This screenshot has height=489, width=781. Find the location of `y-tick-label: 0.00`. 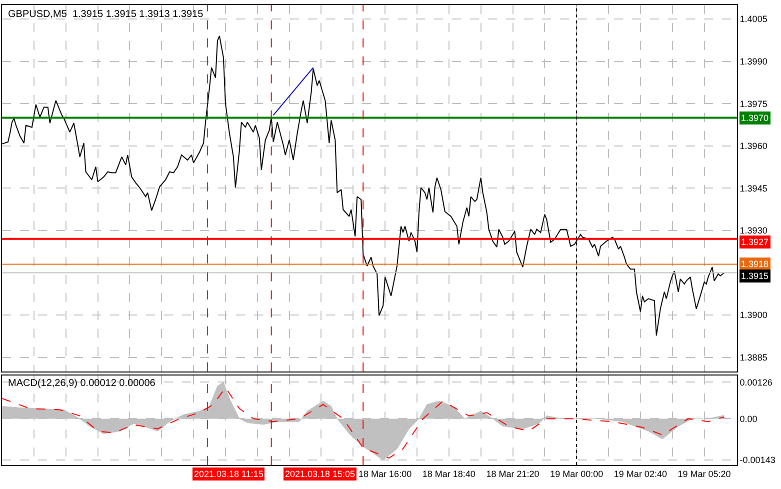

y-tick-label: 0.00 is located at coordinates (749, 419).